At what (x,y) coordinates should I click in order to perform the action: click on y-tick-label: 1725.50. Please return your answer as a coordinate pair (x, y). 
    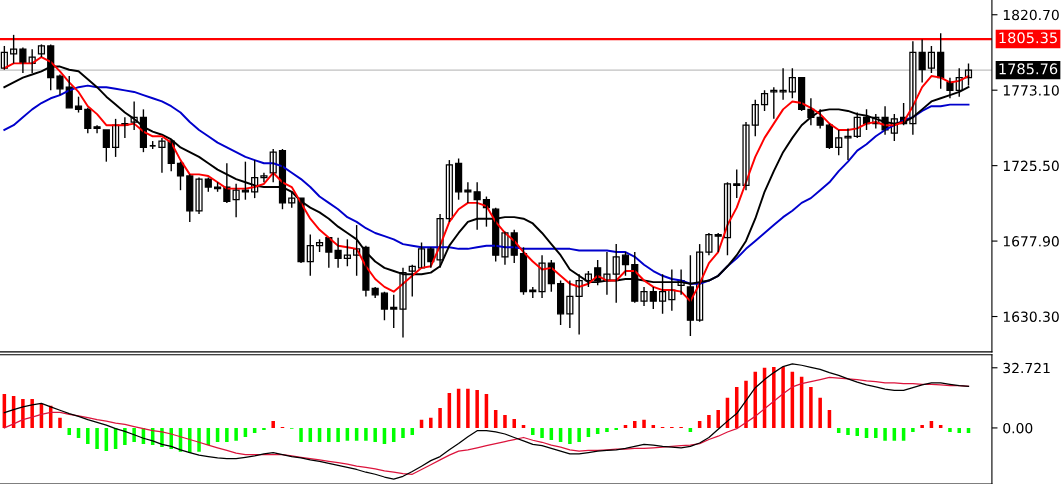
    Looking at the image, I should click on (1031, 166).